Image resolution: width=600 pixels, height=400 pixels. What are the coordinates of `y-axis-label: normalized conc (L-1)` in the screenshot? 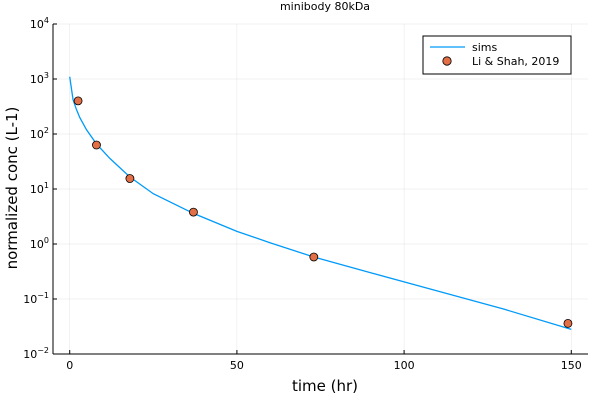 It's located at (12, 188).